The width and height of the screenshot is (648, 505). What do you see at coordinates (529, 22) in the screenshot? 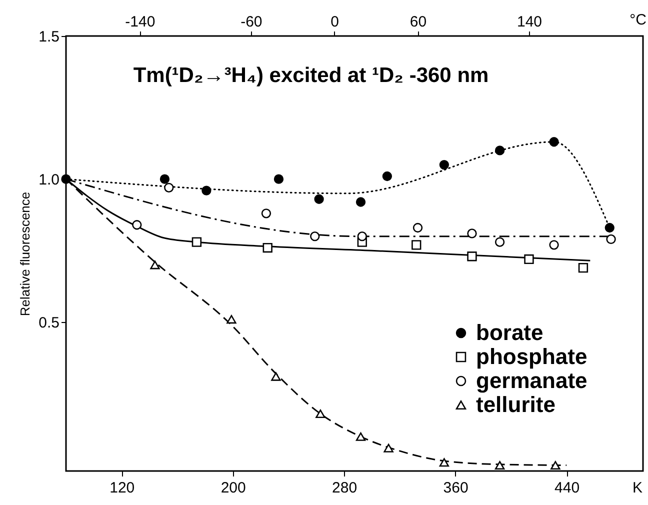
I see `x2-tick-label: 140` at bounding box center [529, 22].